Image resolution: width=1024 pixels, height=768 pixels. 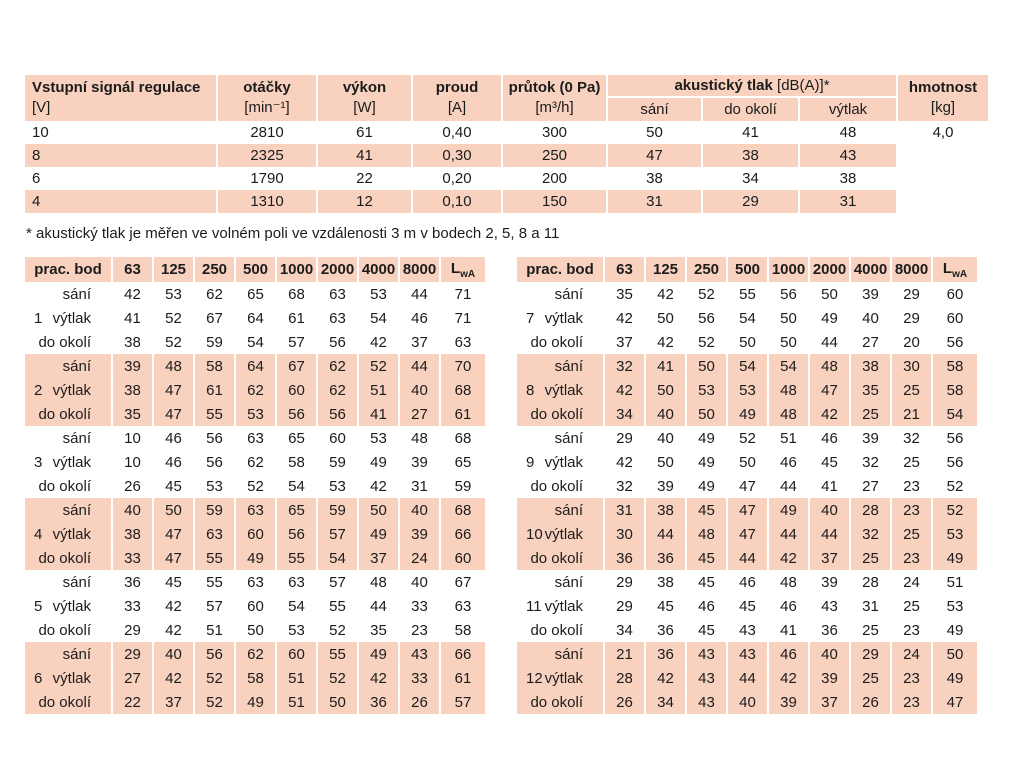 What do you see at coordinates (297, 534) in the screenshot?
I see `level-value: 56` at bounding box center [297, 534].